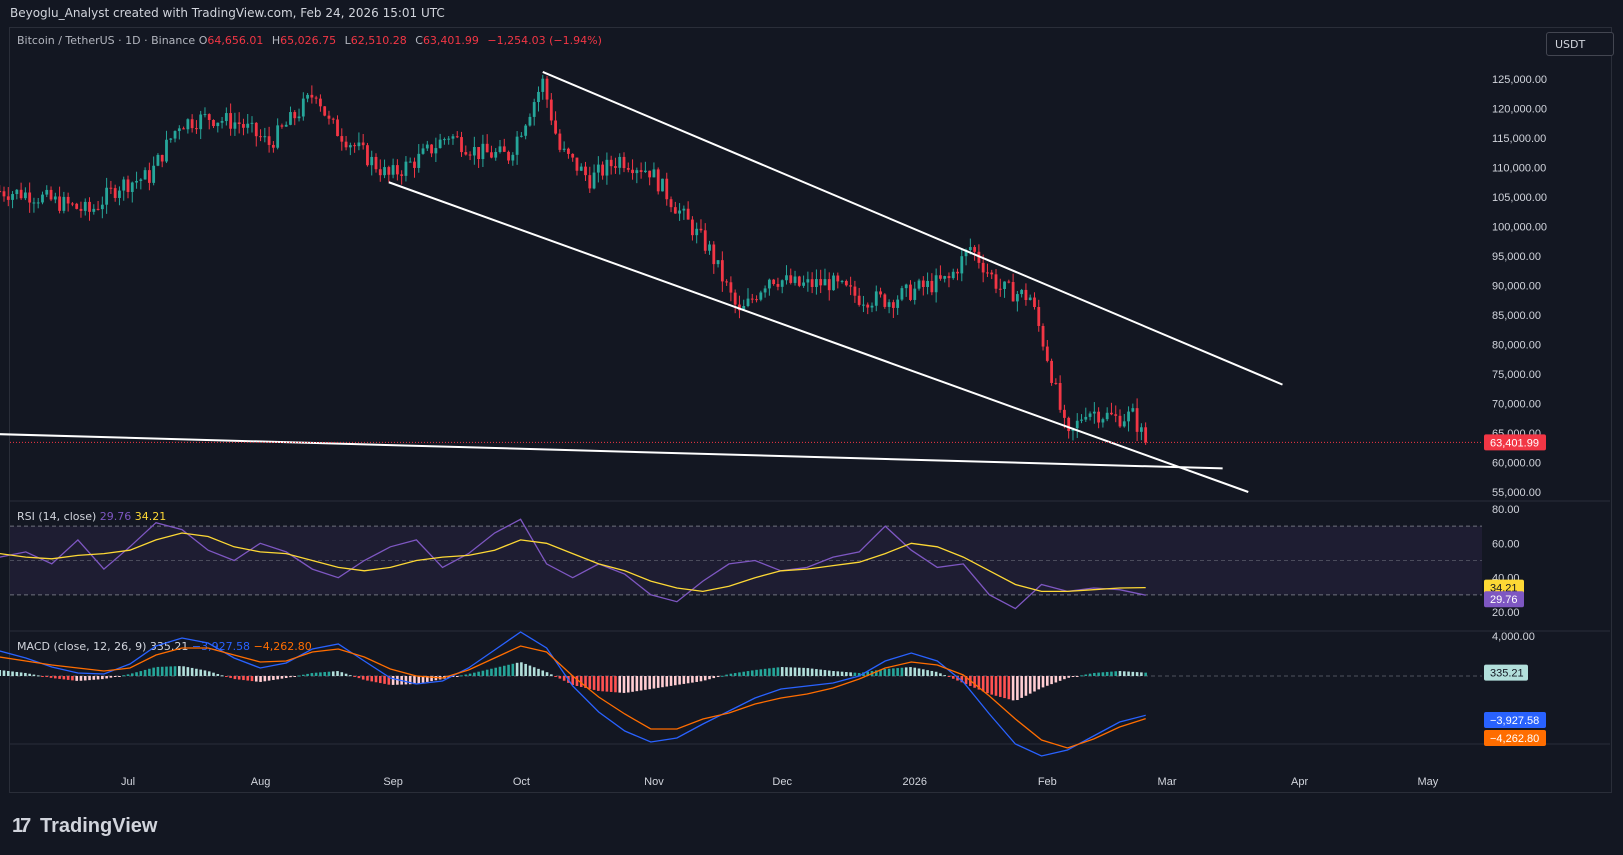 This screenshot has height=855, width=1623. Describe the element at coordinates (57, 516) in the screenshot. I see `rsi-title: RSI (14, close)` at that location.